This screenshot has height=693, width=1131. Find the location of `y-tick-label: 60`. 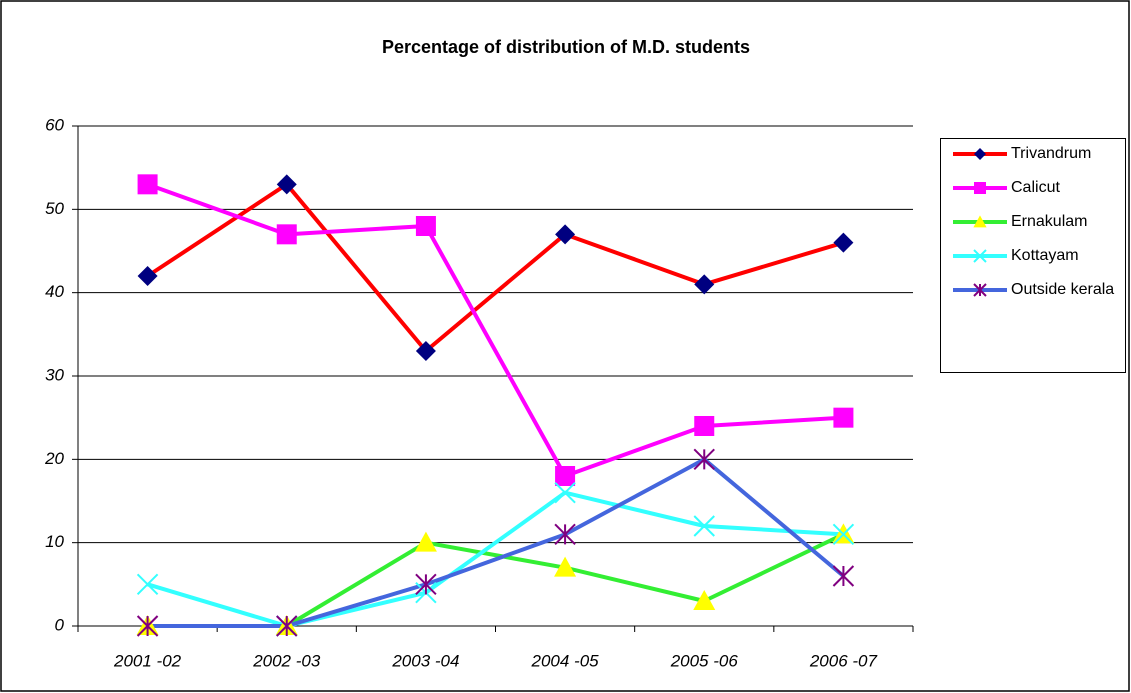

y-tick-label: 60 is located at coordinates (54, 124).